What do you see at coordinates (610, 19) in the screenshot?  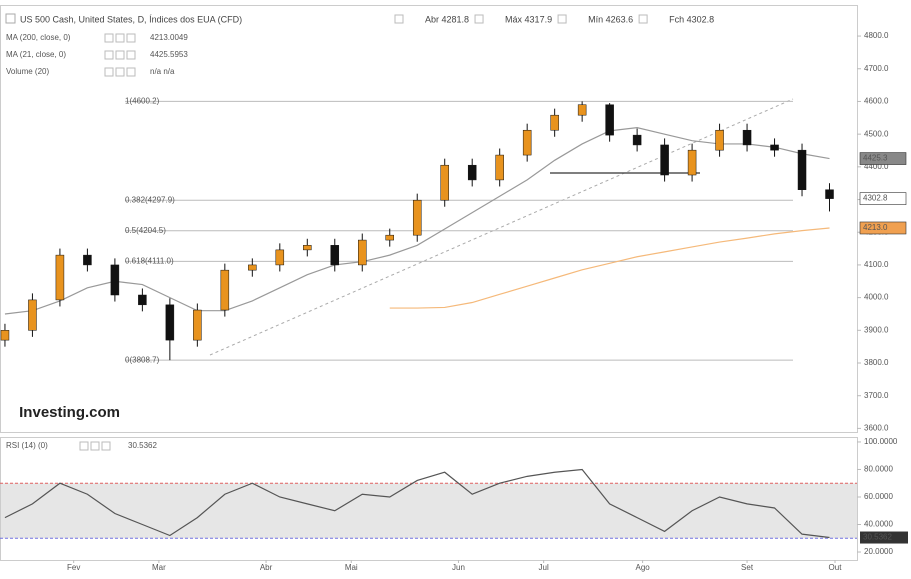 I see `ohlc-label: Mín 4263.6` at bounding box center [610, 19].